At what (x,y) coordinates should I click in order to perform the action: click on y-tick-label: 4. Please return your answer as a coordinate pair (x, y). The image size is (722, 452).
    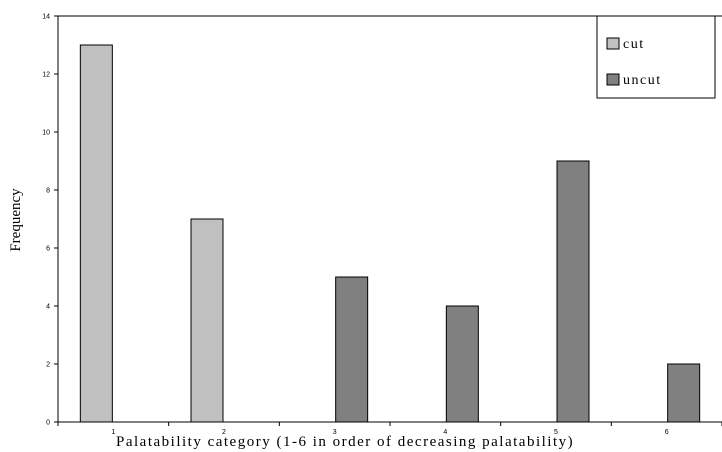
    Looking at the image, I should click on (48, 307).